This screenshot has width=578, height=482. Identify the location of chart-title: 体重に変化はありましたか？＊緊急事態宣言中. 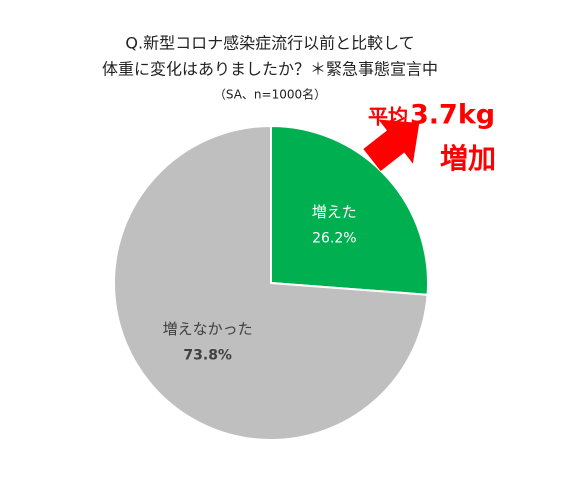
(270, 69).